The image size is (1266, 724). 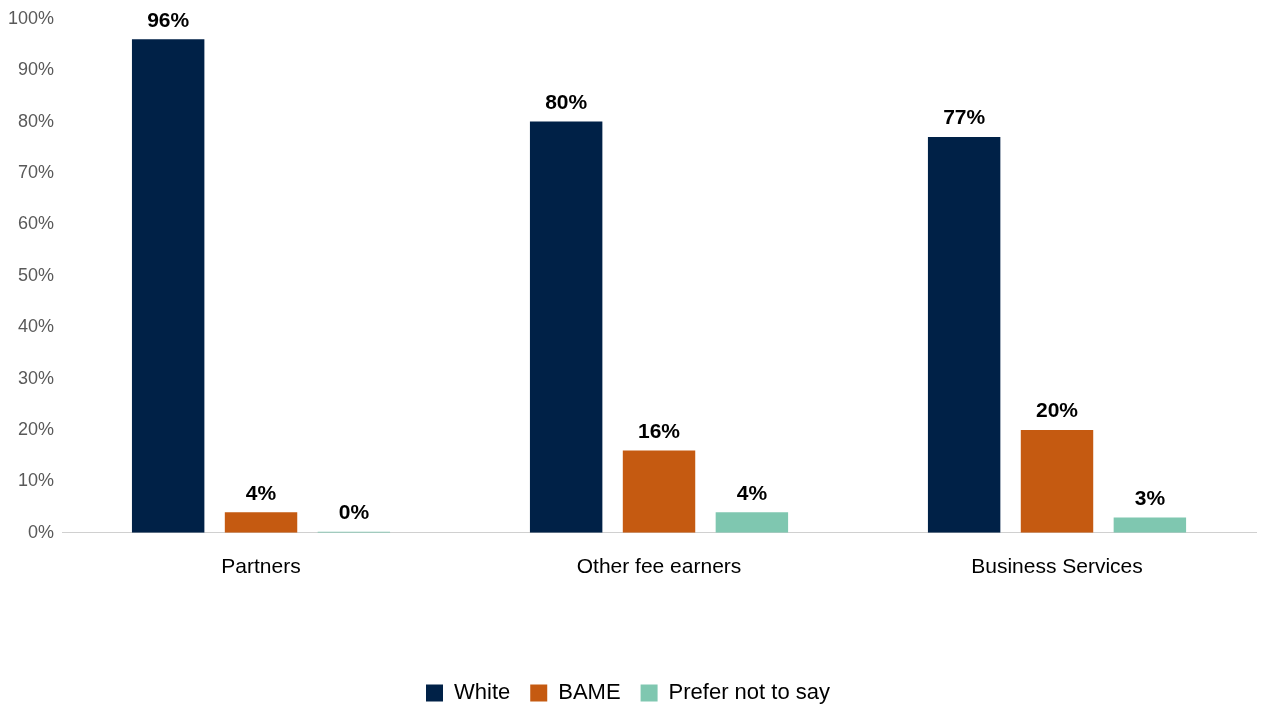 I want to click on y-tick-label: 70%, so click(x=36, y=171).